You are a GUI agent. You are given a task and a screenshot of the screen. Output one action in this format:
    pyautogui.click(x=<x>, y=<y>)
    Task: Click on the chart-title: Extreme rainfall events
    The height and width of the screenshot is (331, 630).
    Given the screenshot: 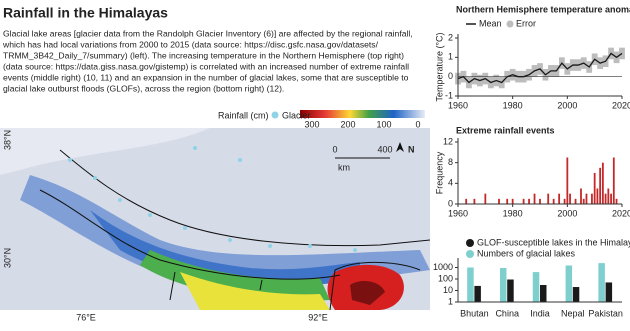 What is the action you would take?
    pyautogui.click(x=505, y=130)
    